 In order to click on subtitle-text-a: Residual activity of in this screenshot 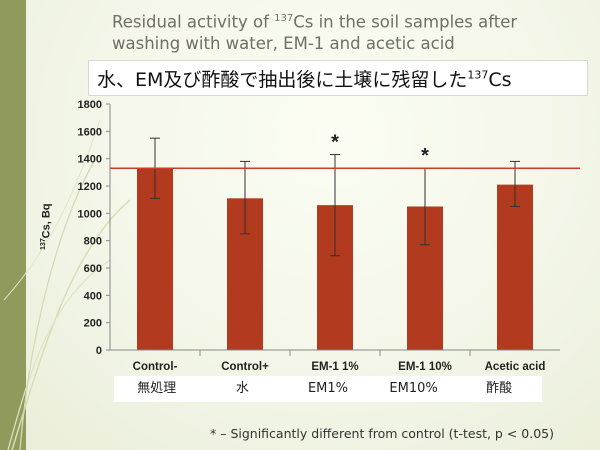, I will do `click(193, 22)`.